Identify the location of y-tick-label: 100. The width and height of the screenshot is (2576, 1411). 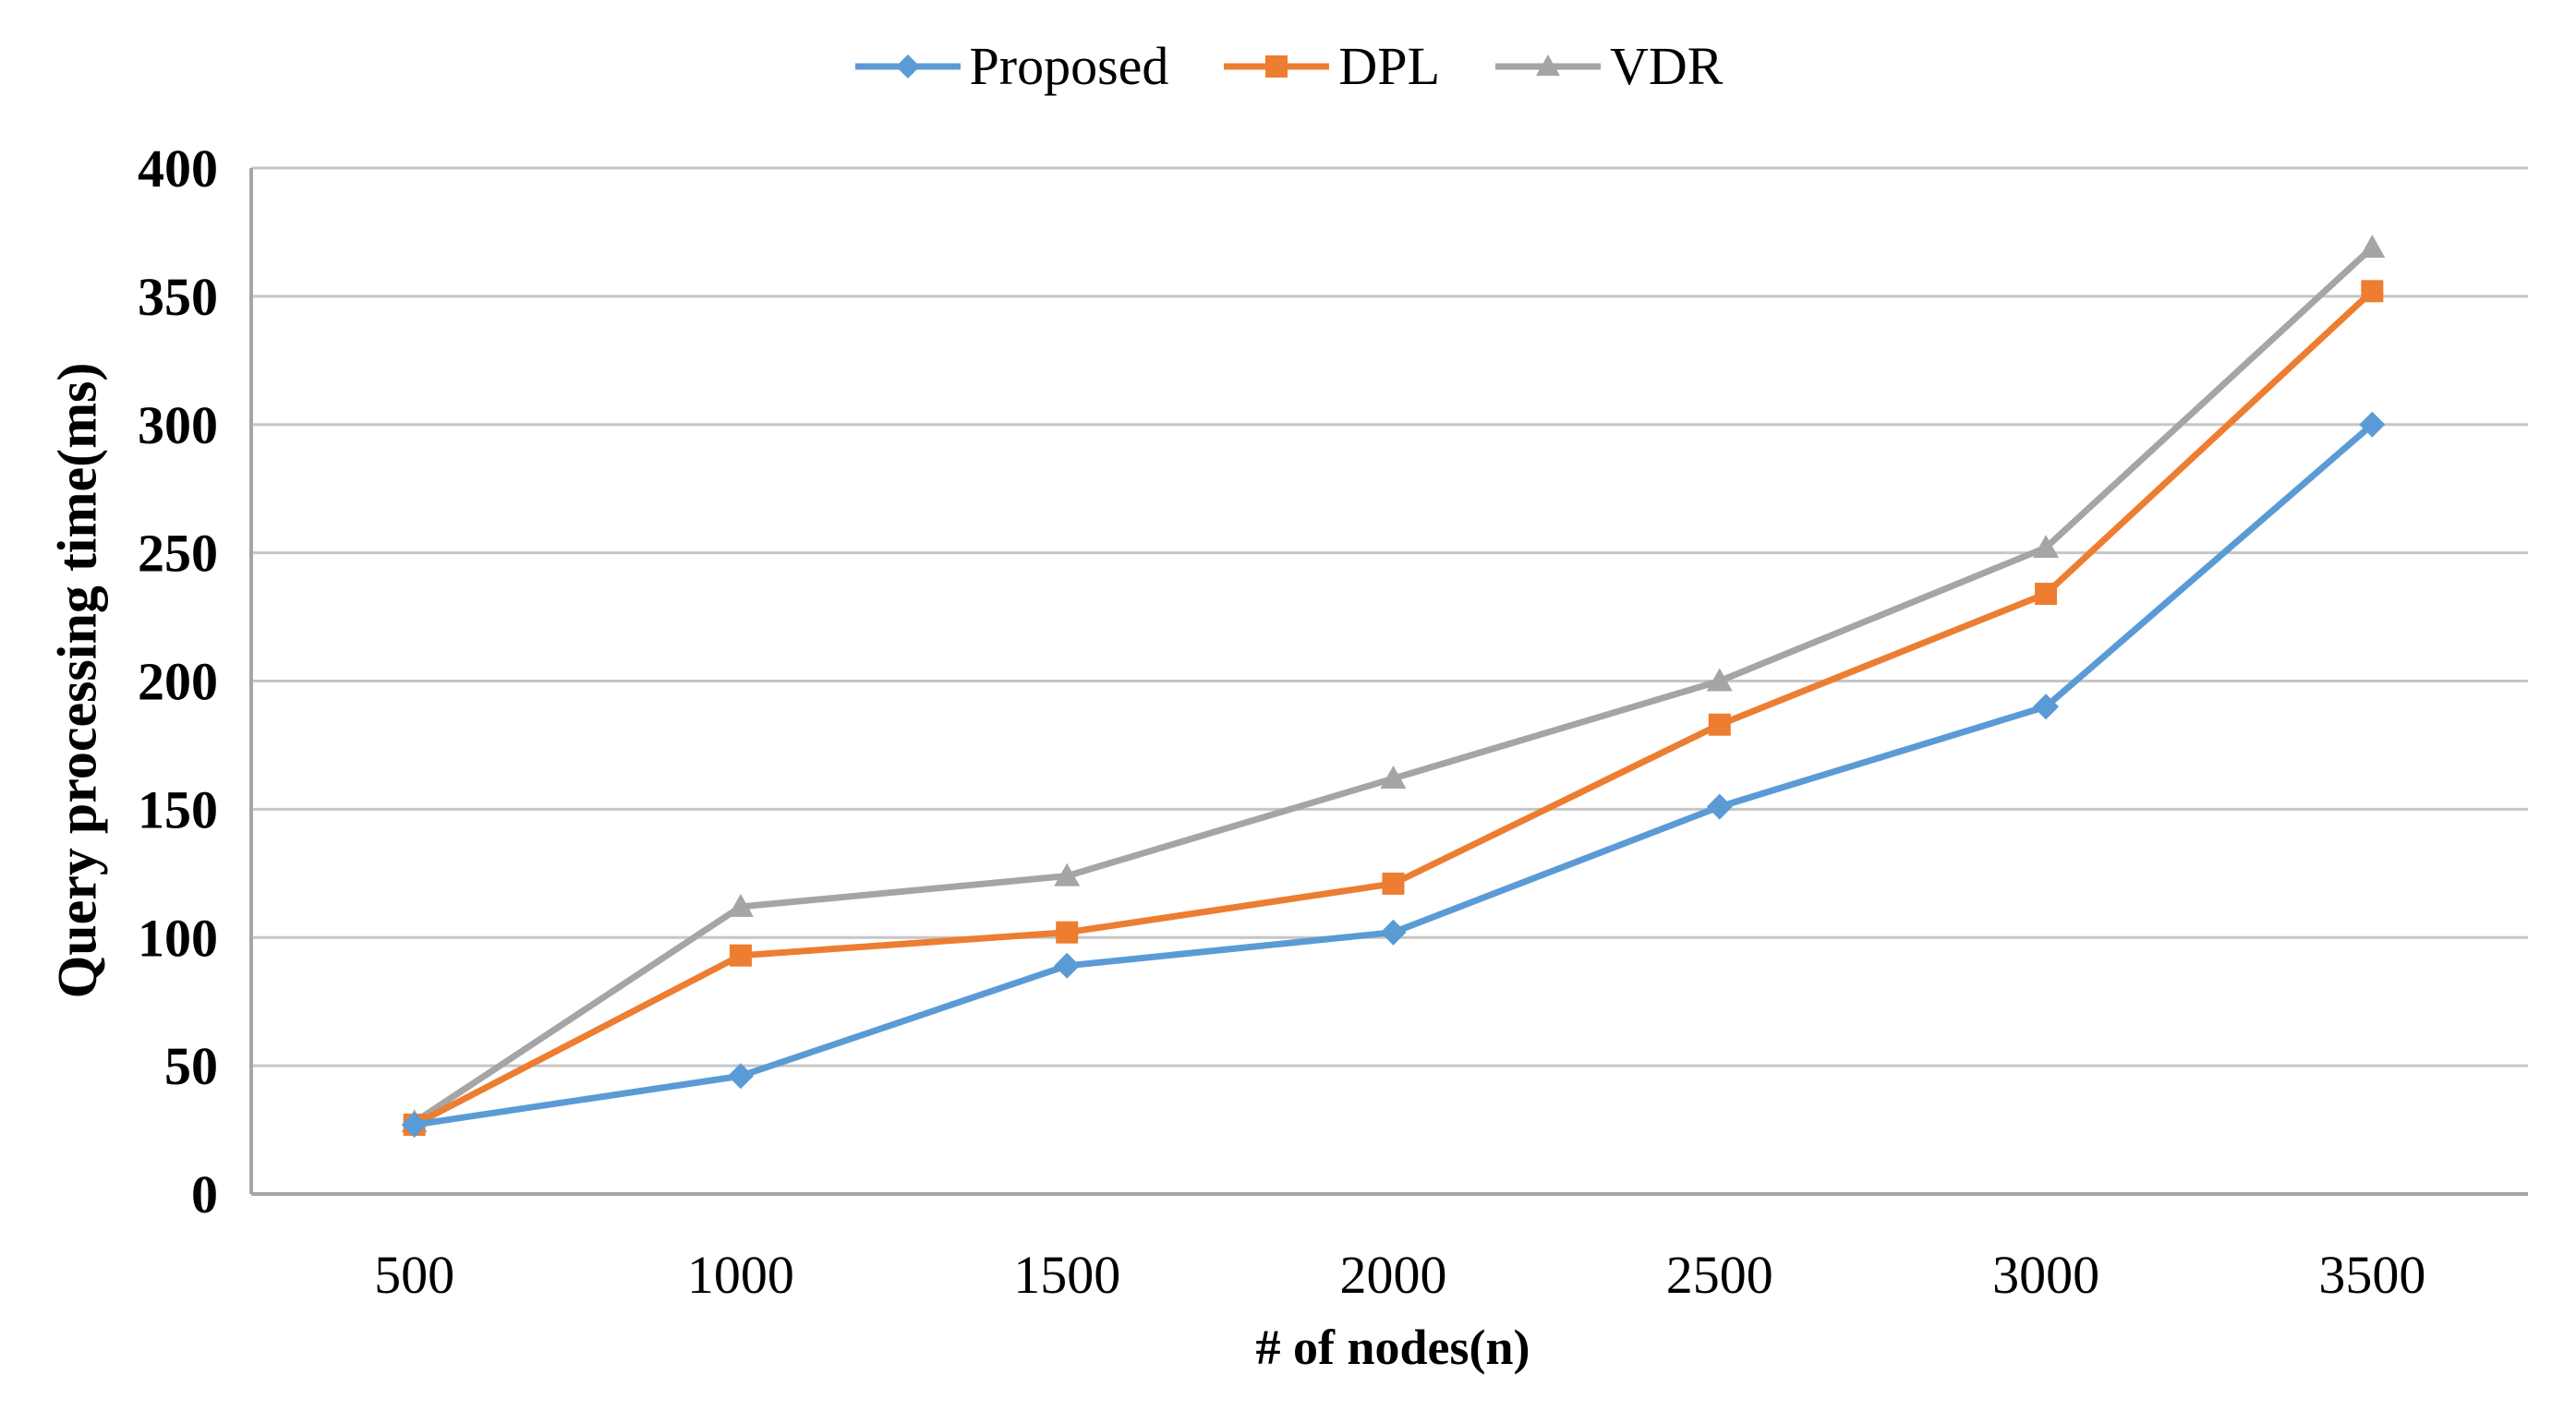
(178, 938).